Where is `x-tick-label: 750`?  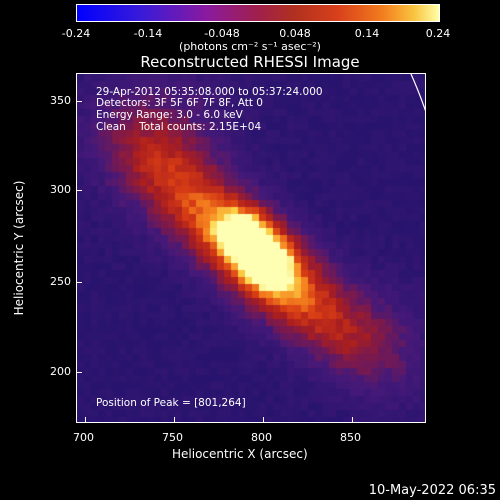
x-tick-label: 750 is located at coordinates (172, 437).